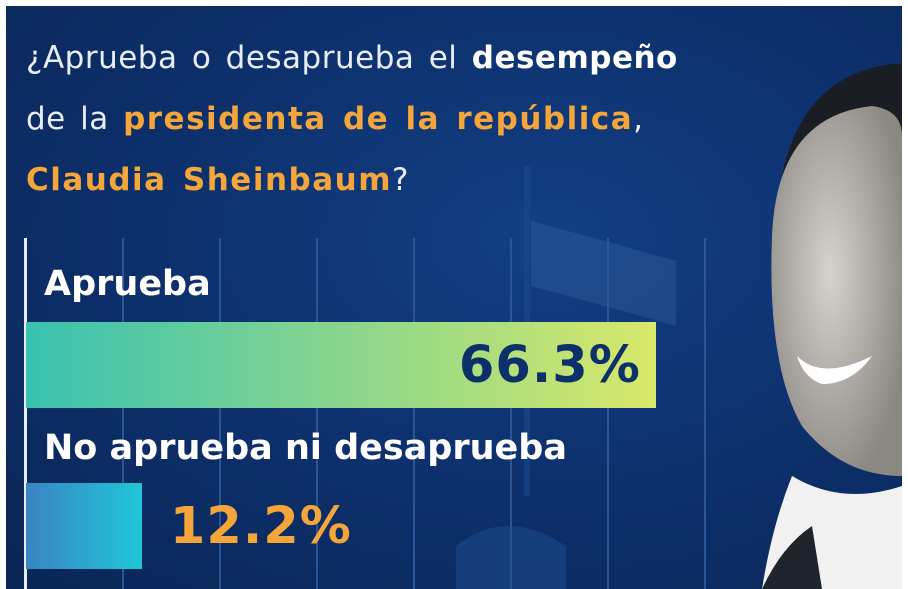 The width and height of the screenshot is (908, 589). I want to click on value-label-aprueba: 66.3%, so click(549, 365).